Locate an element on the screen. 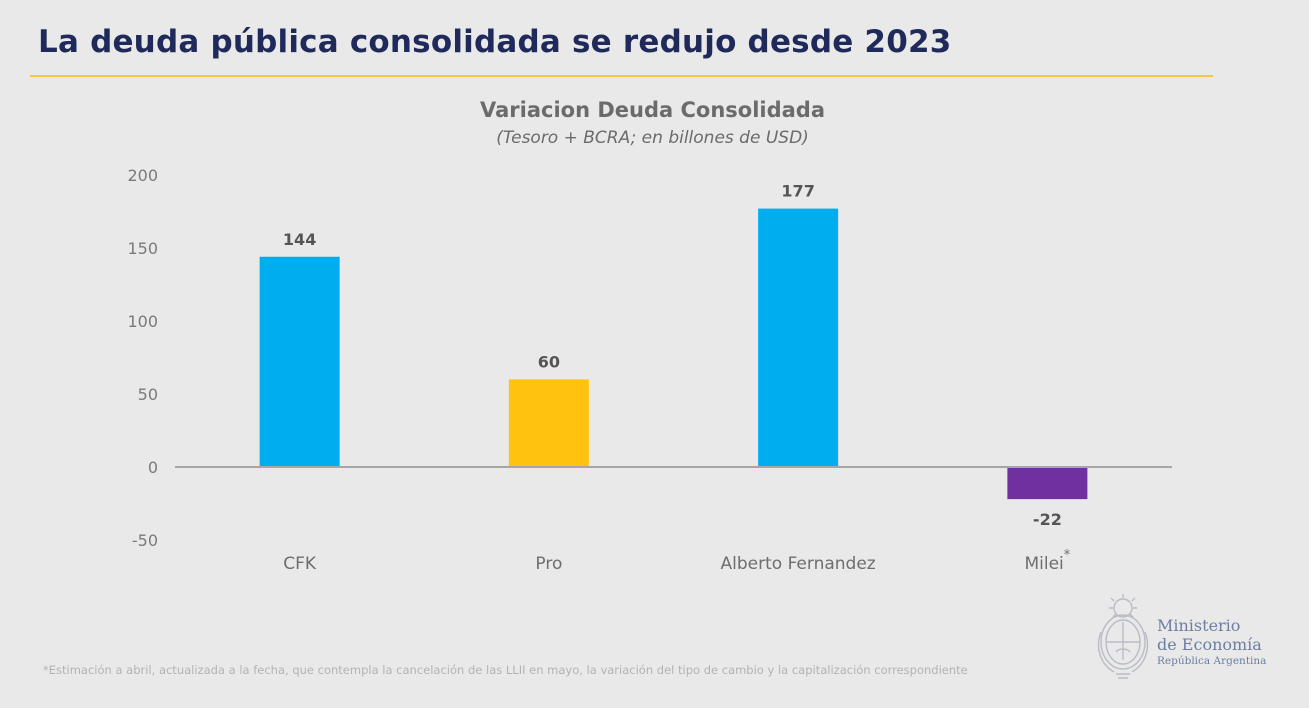 This screenshot has height=708, width=1309. category-label: Pro is located at coordinates (548, 564).